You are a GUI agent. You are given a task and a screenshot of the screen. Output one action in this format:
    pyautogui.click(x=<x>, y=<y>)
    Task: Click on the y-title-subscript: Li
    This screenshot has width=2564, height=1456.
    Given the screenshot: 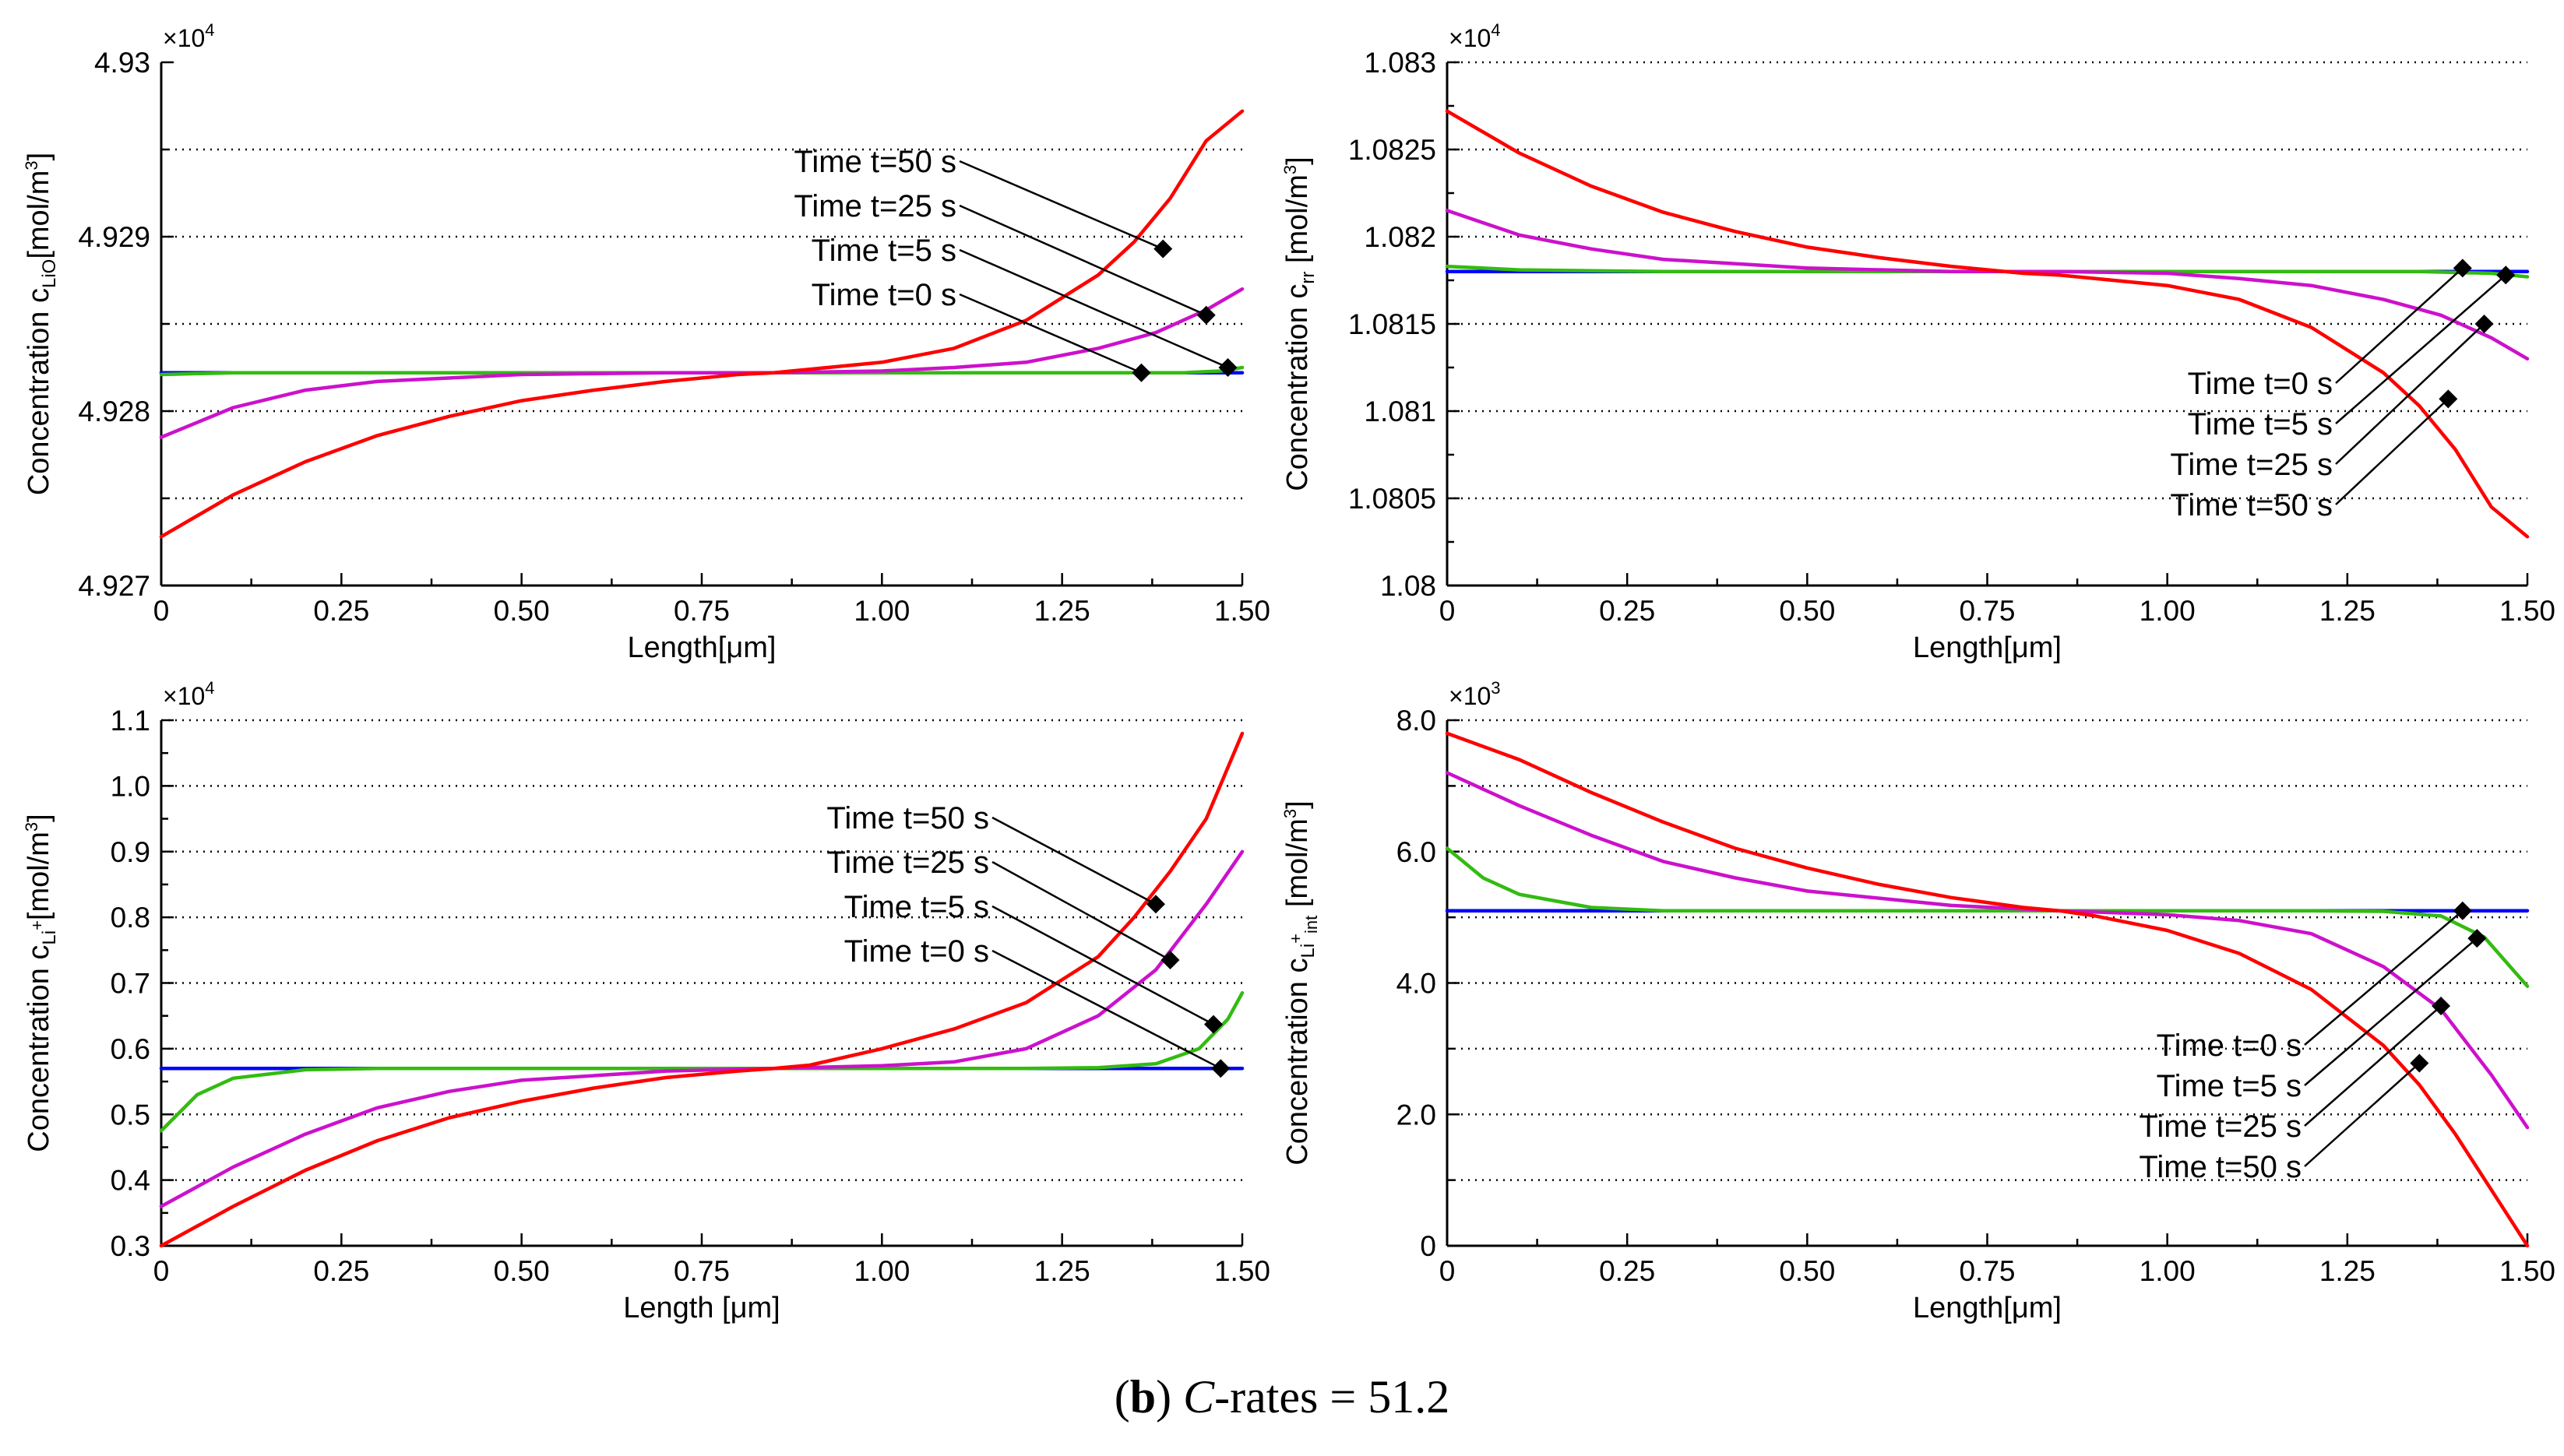 What is the action you would take?
    pyautogui.click(x=1308, y=951)
    